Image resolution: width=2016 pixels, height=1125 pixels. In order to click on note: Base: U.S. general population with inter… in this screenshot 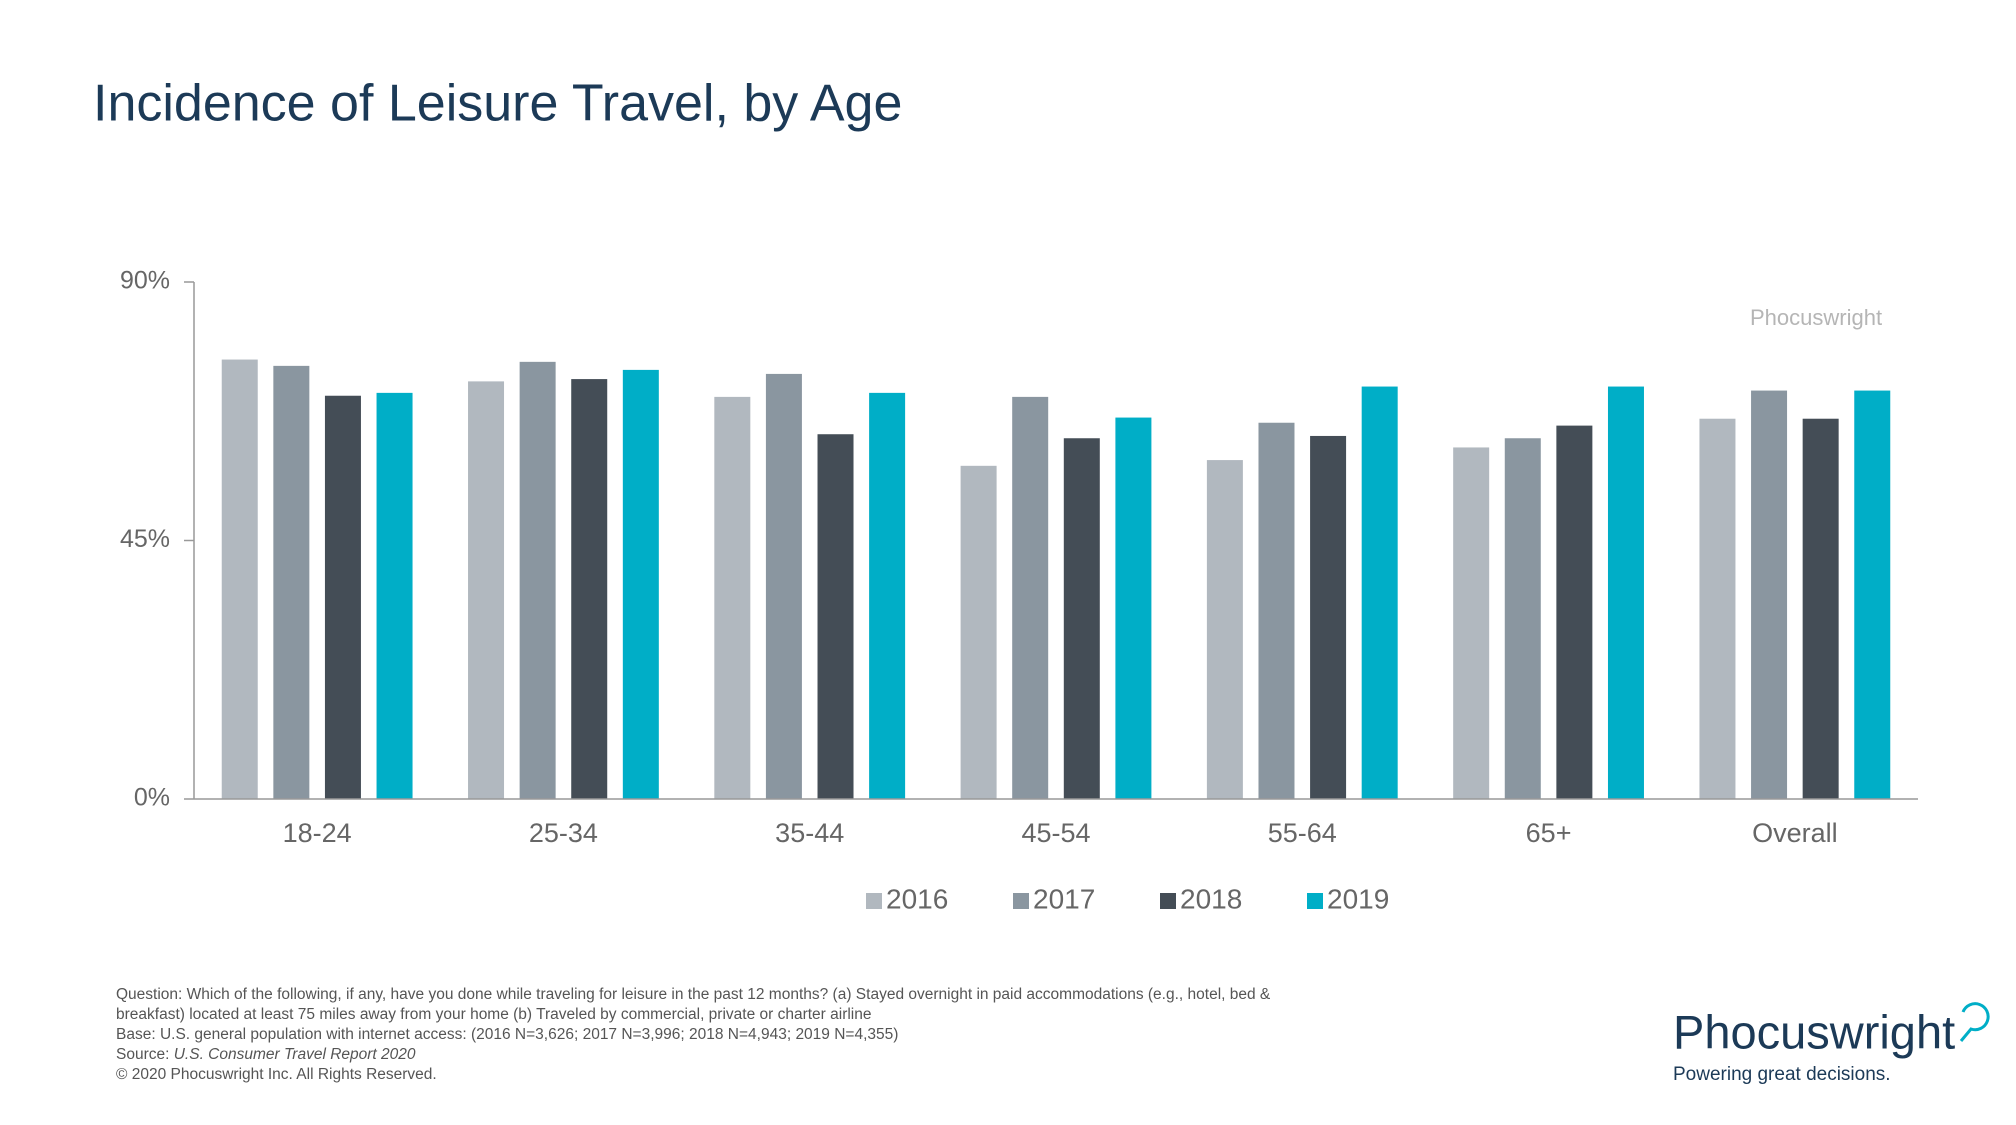, I will do `click(507, 1034)`.